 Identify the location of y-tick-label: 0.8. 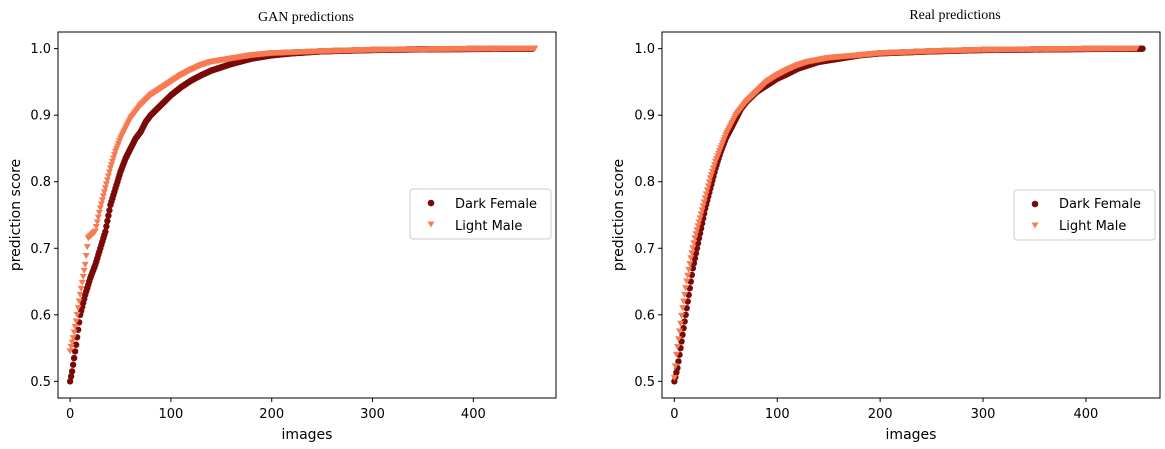
(40, 182).